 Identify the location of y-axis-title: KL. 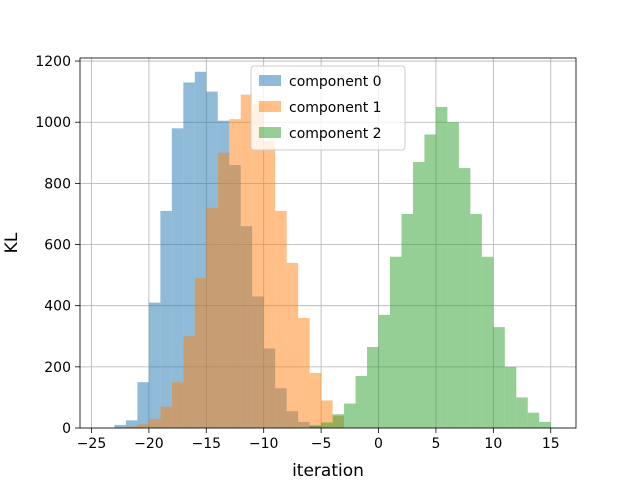
(12, 242).